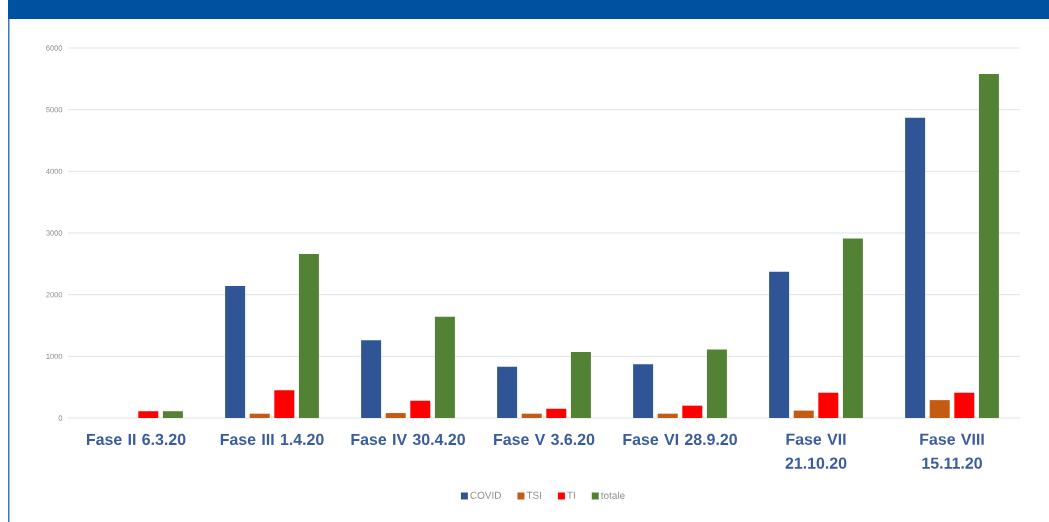 The image size is (1049, 522). What do you see at coordinates (533, 495) in the screenshot?
I see `legend-label: TSI` at bounding box center [533, 495].